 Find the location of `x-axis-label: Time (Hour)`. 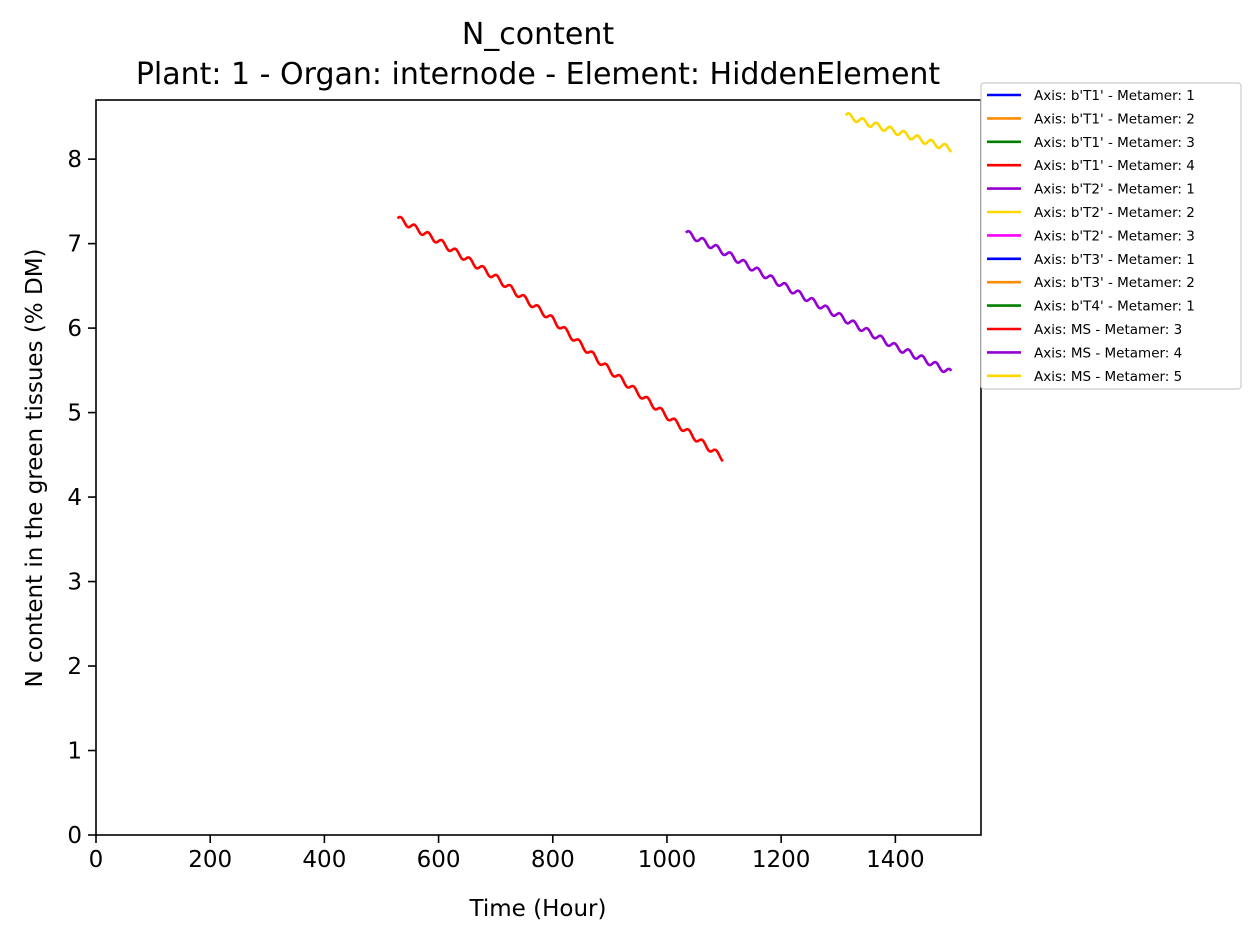

x-axis-label: Time (Hour) is located at coordinates (538, 909).